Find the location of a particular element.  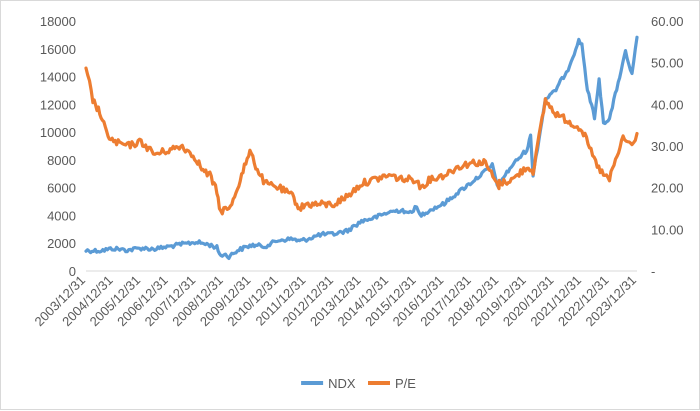

legend-label-ndx: NDX is located at coordinates (342, 383).